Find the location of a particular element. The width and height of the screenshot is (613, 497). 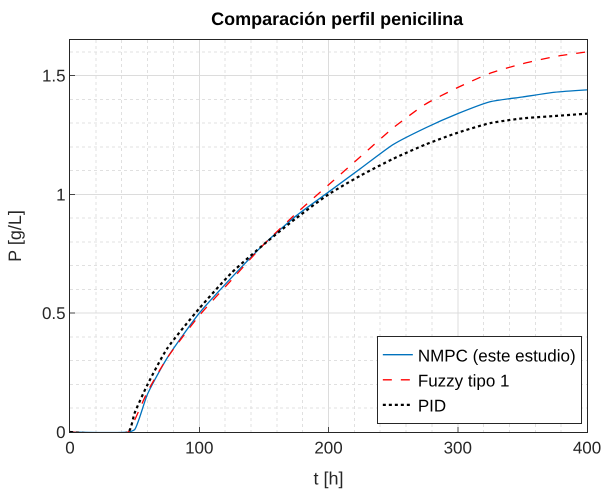

x-tick-label: 300 is located at coordinates (458, 448).